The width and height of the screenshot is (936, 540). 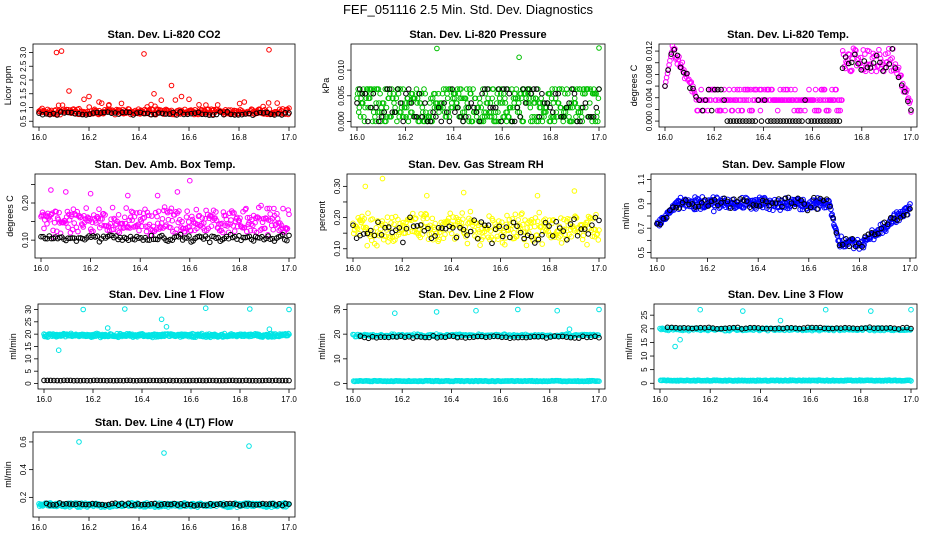 What do you see at coordinates (164, 85) in the screenshot?
I see `plot-frame` at bounding box center [164, 85].